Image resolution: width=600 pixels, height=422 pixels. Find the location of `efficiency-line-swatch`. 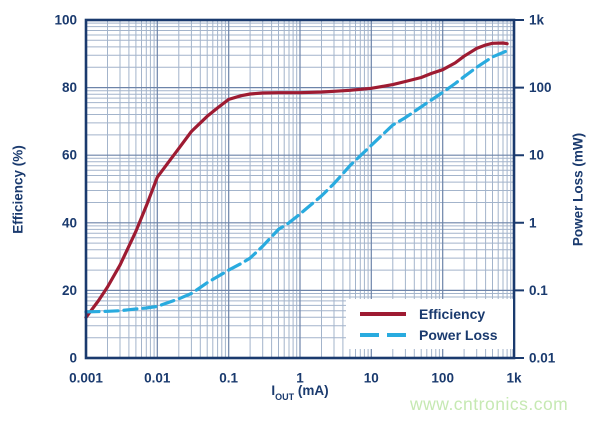

efficiency-line-swatch is located at coordinates (383, 313).